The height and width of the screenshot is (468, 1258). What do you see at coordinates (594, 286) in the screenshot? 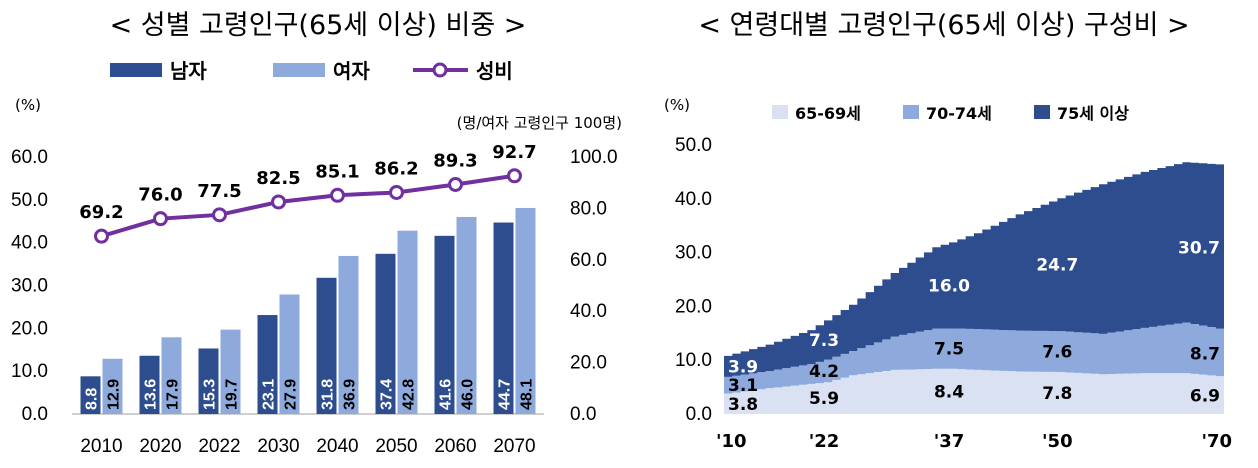
I see `right-y-axis: 0.0 20.0 40.0 60.0 80.0 100.0` at bounding box center [594, 286].